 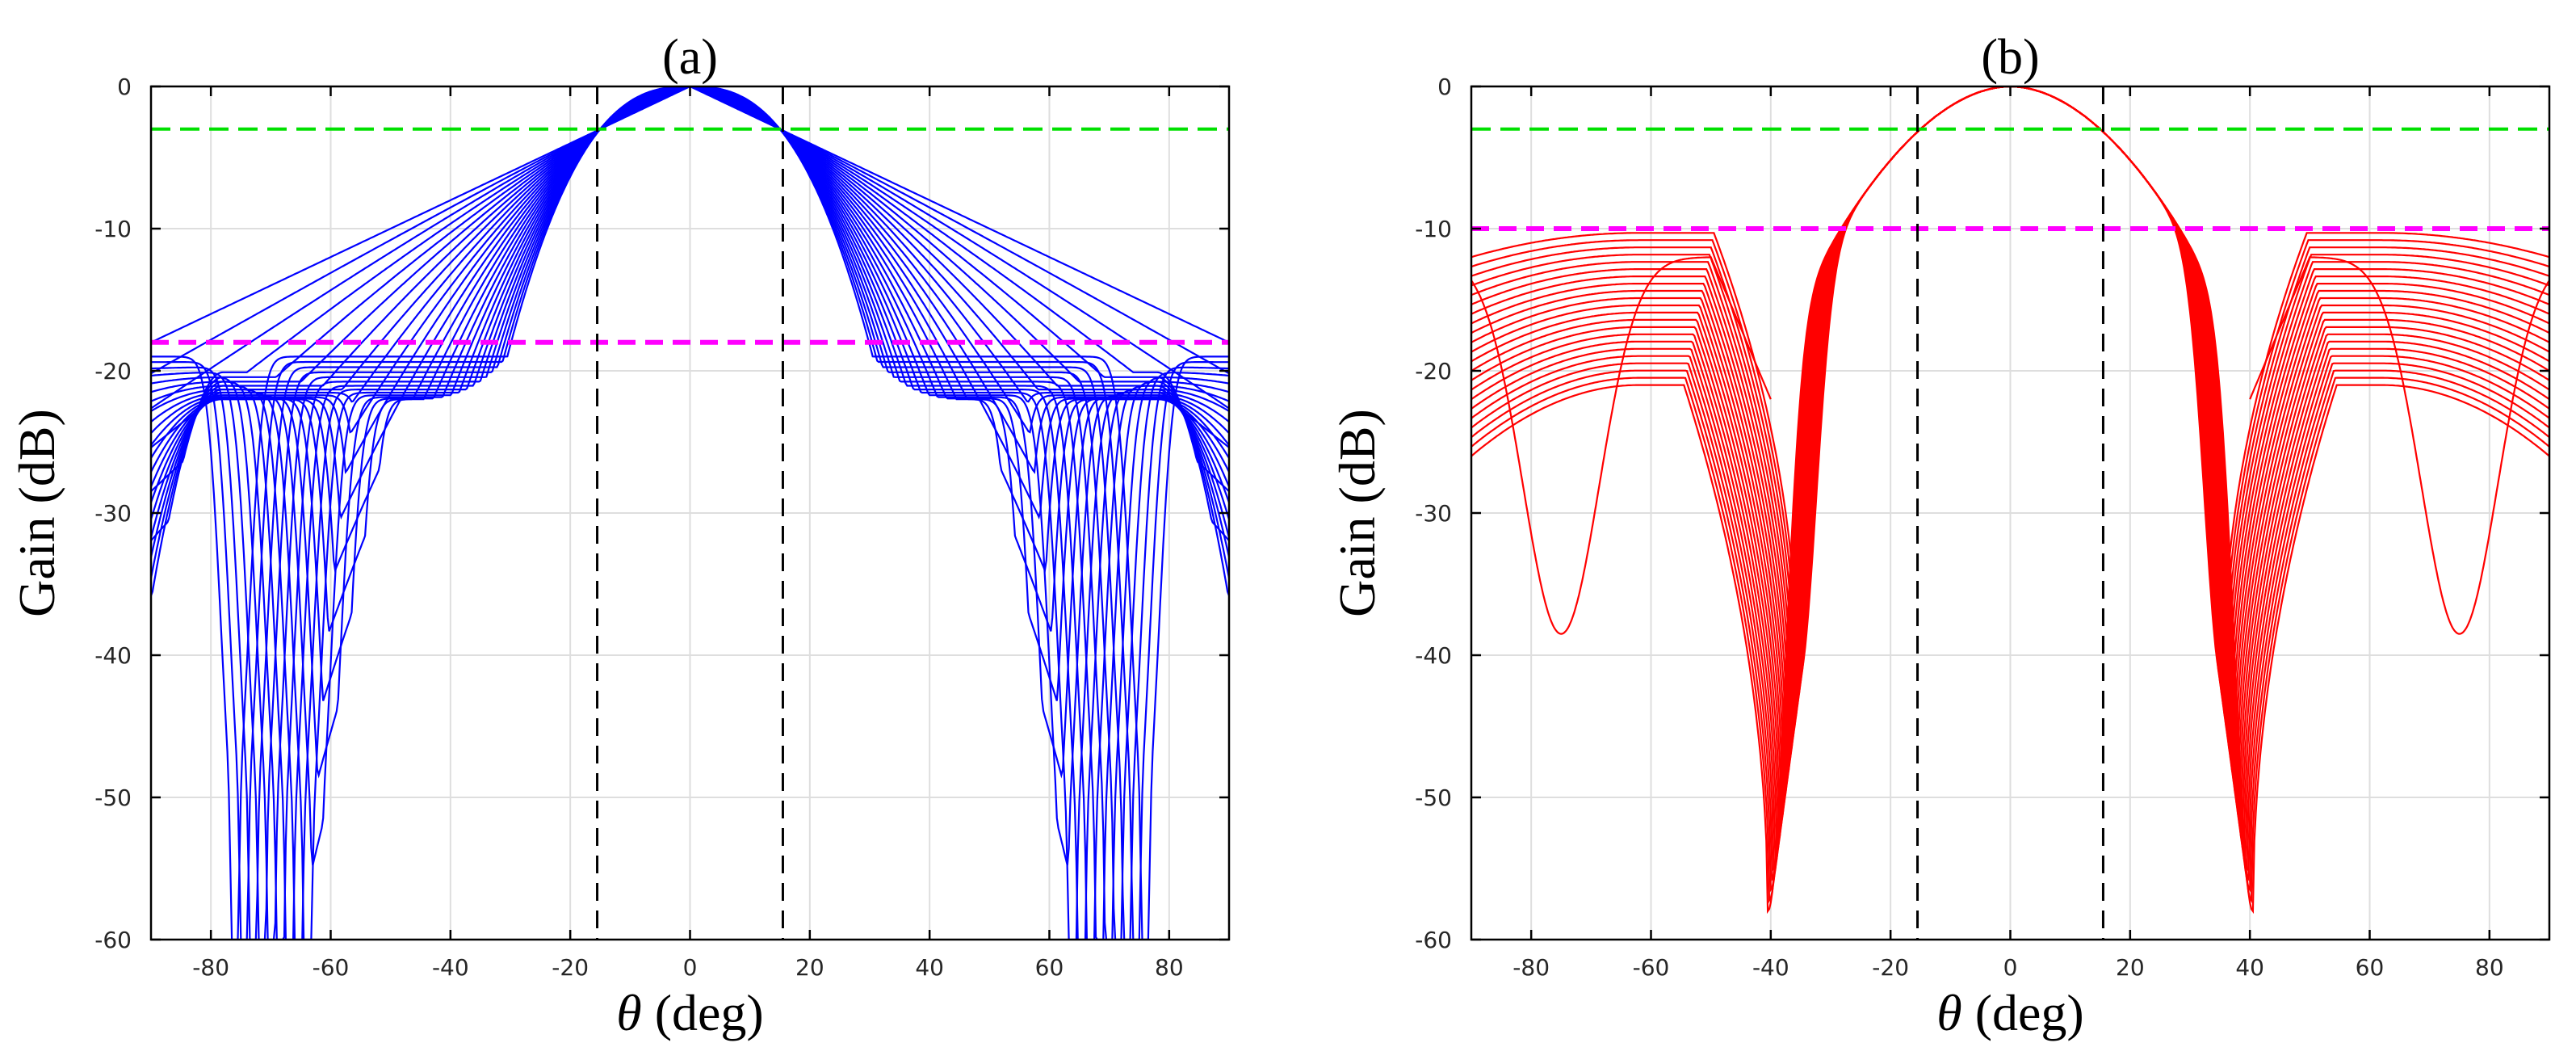 What do you see at coordinates (2010, 57) in the screenshot?
I see `panel-title: (b)` at bounding box center [2010, 57].